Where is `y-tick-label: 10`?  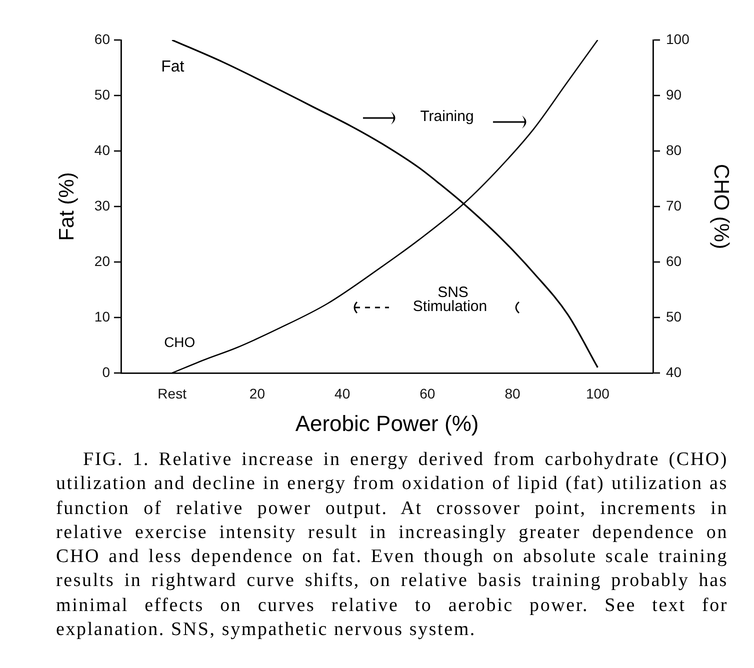
y-tick-label: 10 is located at coordinates (102, 316).